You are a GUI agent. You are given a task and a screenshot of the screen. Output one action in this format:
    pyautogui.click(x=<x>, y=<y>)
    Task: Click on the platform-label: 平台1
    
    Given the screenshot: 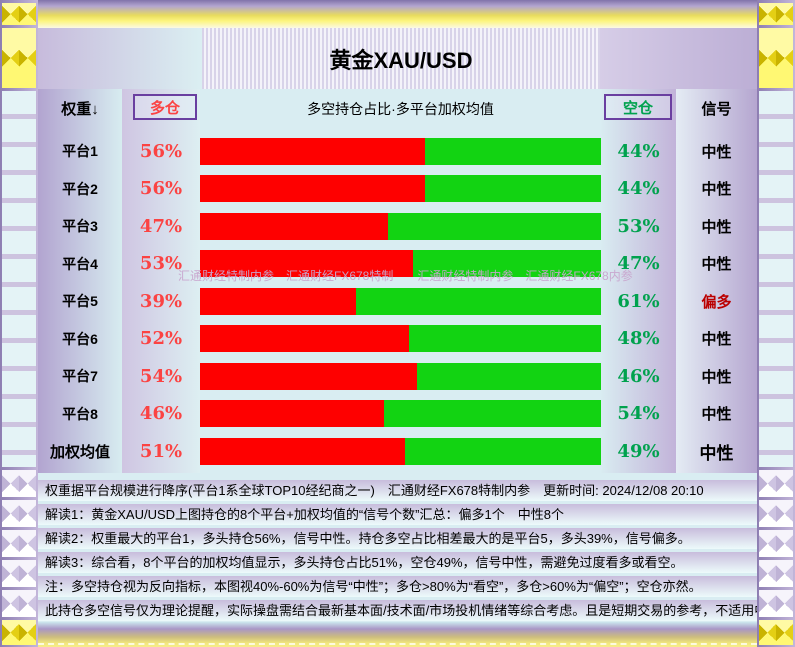 What is the action you would take?
    pyautogui.click(x=80, y=151)
    